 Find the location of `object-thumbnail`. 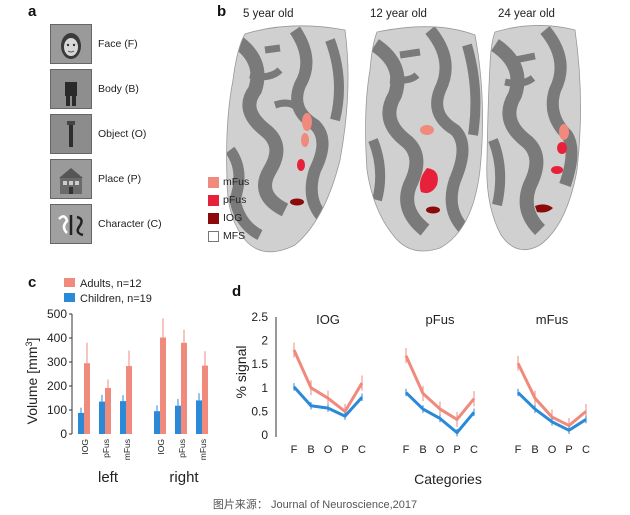

object-thumbnail is located at coordinates (71, 134).